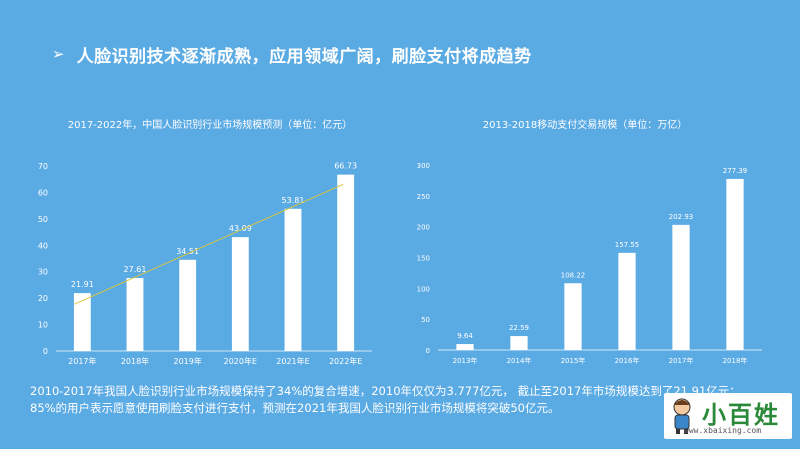 Image resolution: width=800 pixels, height=449 pixels. I want to click on y-tick-label: 70, so click(43, 166).